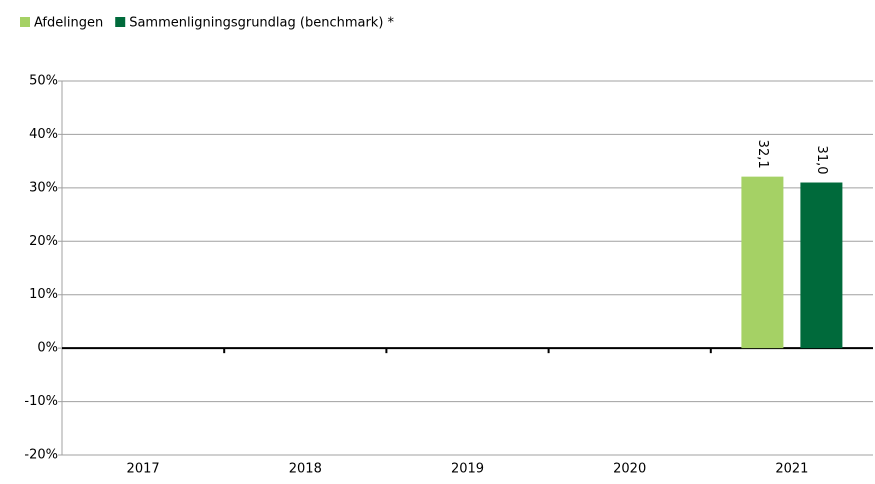 Image resolution: width=875 pixels, height=484 pixels. I want to click on x-tick-label: 2021, so click(791, 469).